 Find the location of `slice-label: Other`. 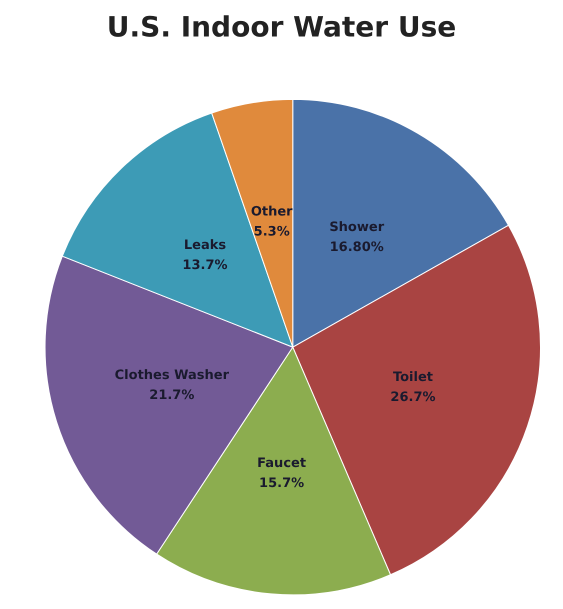

slice-label: Other is located at coordinates (272, 212).